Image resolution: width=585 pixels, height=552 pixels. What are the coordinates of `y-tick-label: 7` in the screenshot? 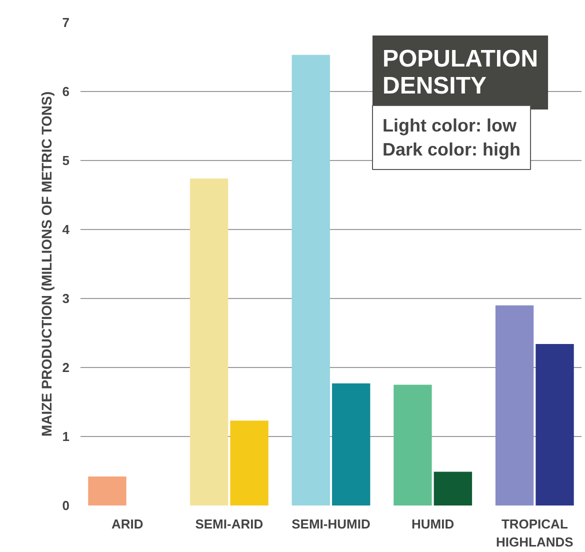 It's located at (66, 22).